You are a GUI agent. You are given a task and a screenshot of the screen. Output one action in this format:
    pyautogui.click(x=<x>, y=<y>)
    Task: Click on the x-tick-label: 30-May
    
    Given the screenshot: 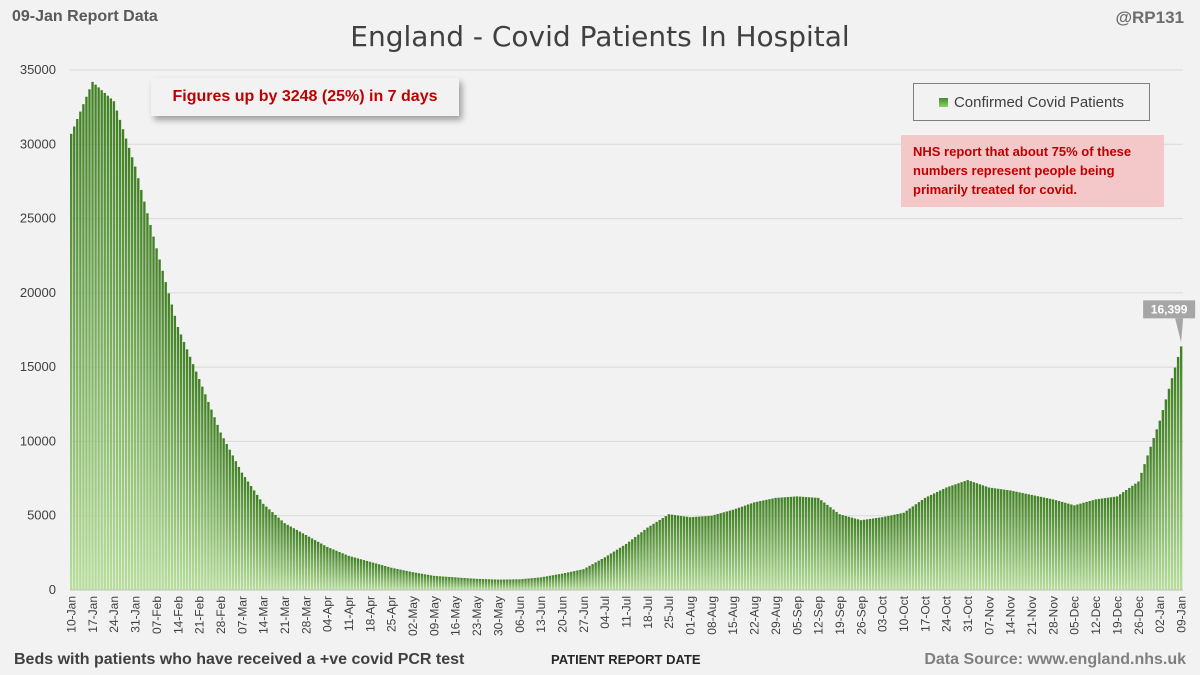 What is the action you would take?
    pyautogui.click(x=498, y=616)
    